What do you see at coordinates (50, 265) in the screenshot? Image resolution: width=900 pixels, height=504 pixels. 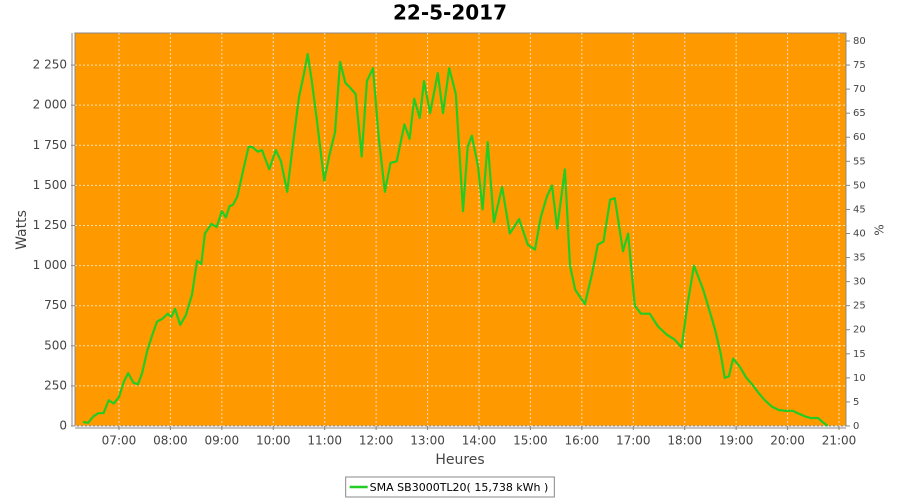 I see `y-tick-label: 1 000` at bounding box center [50, 265].